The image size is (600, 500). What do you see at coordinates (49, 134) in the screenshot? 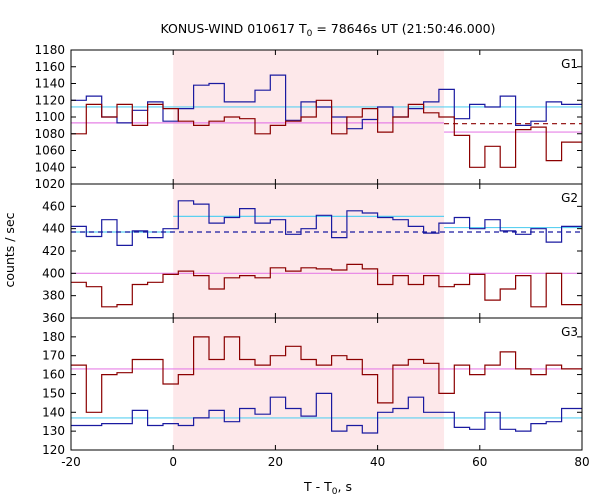
I see `y-tick-label: 1080` at bounding box center [49, 134].